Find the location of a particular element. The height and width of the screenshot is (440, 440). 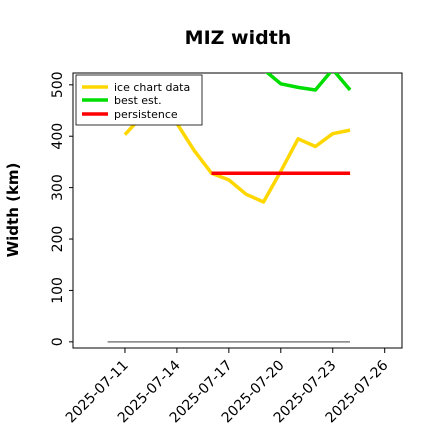

y-tick-label: 400 is located at coordinates (58, 136).